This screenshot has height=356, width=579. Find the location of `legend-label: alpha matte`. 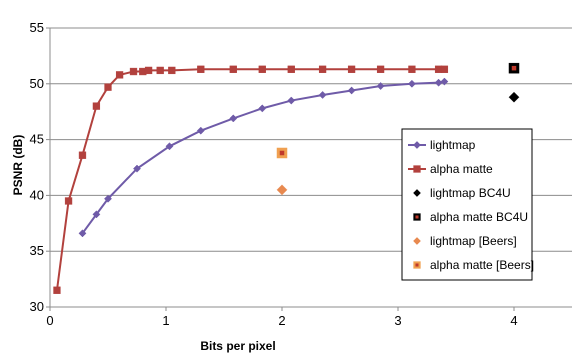

legend-label: alpha matte is located at coordinates (461, 169).